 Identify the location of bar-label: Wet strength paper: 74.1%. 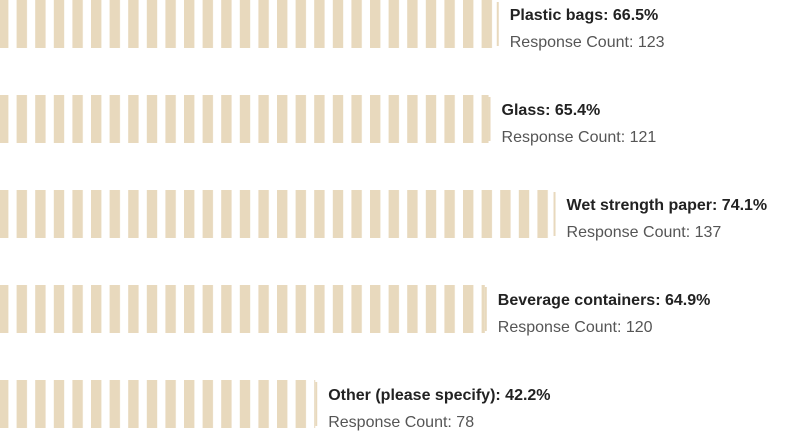
(667, 205).